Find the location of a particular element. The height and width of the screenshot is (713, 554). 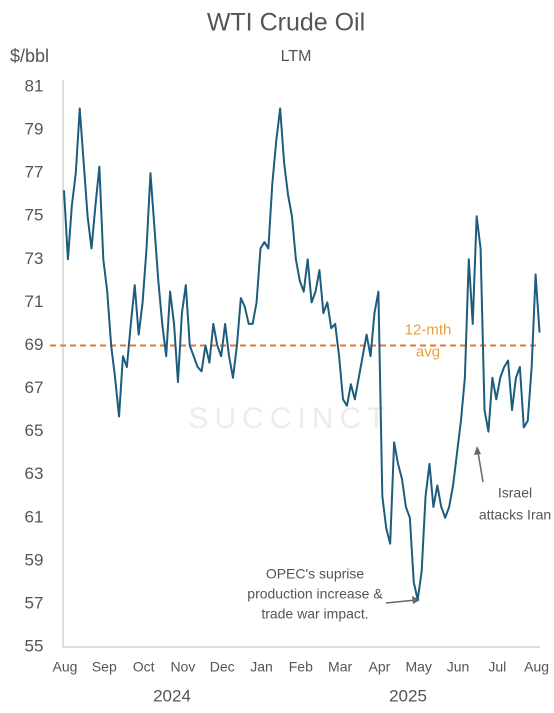

y-tick-label: 55 is located at coordinates (34, 645).